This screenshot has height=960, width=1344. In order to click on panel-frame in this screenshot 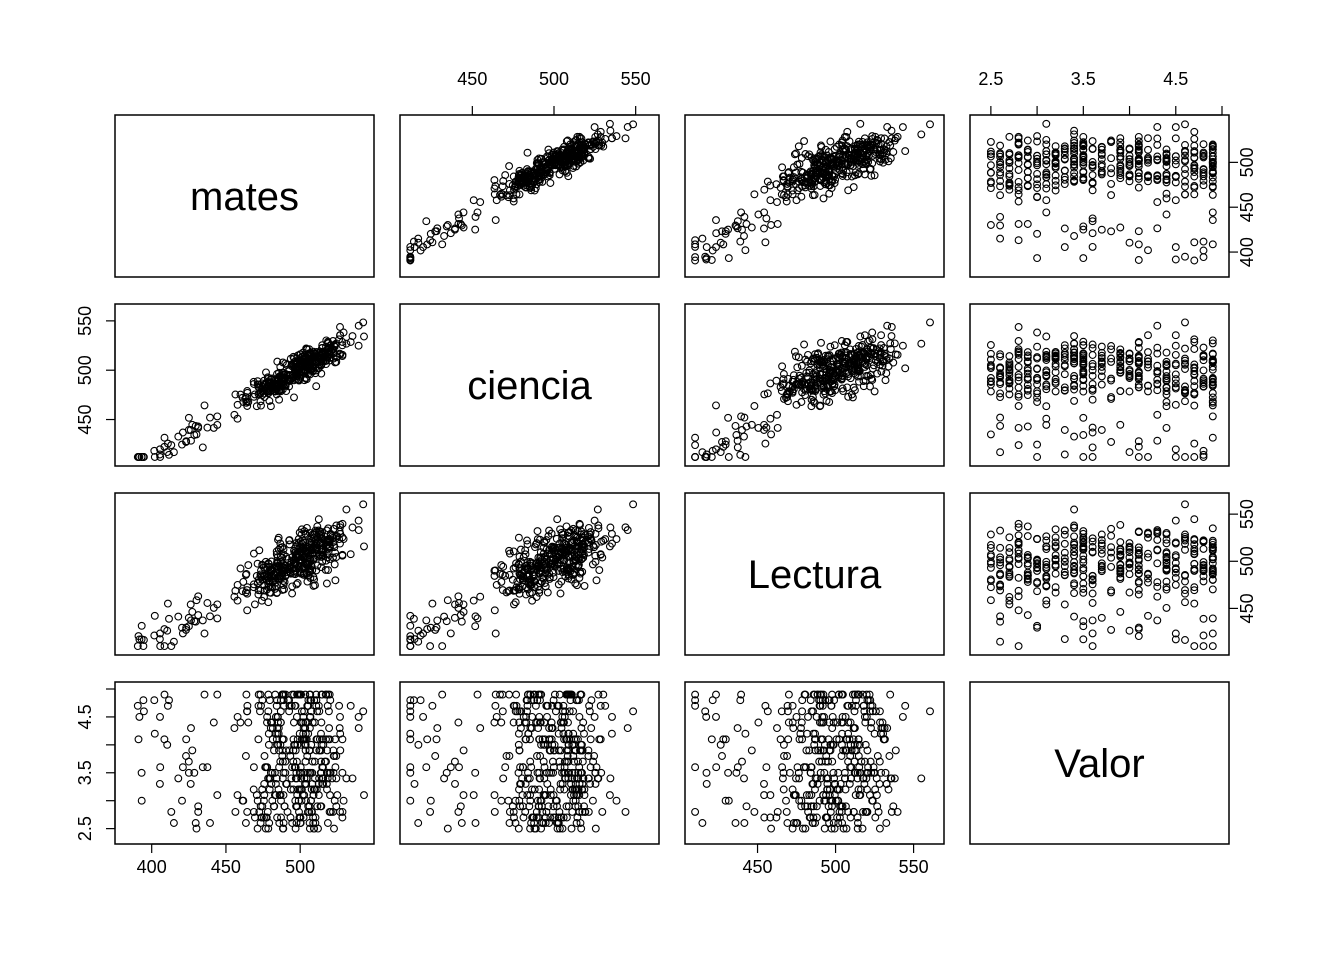, I will do `click(814, 385)`.